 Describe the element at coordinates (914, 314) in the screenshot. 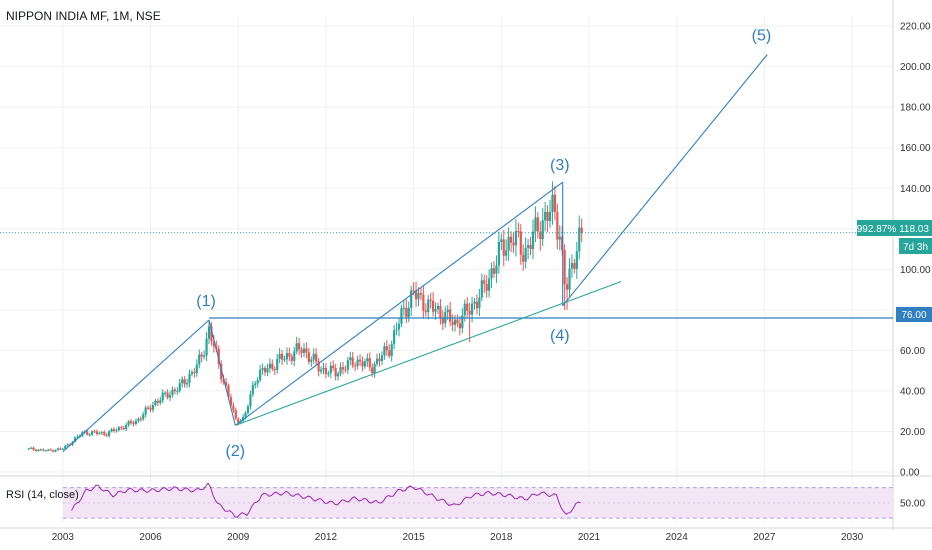

I see `horizontal-level-tag` at that location.